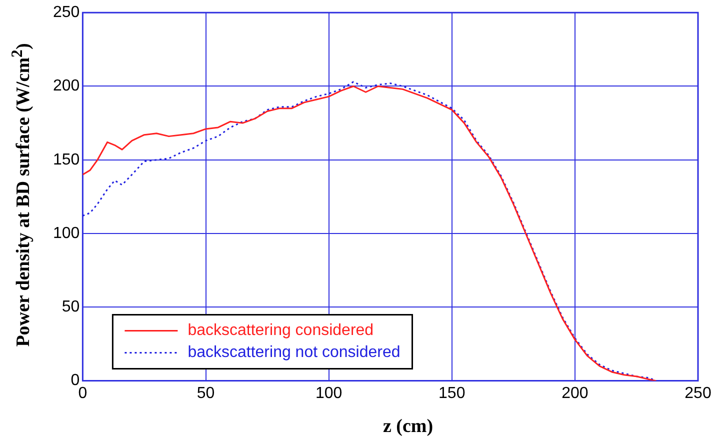  Describe the element at coordinates (66, 86) in the screenshot. I see `y-tick-label: 200` at that location.